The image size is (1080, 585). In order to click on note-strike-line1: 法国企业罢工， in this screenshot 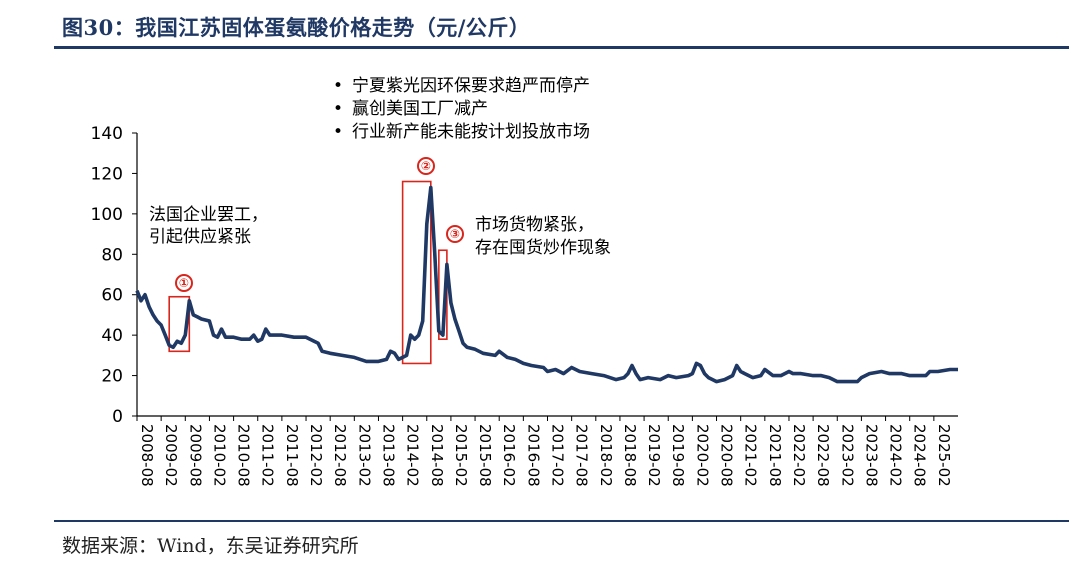, I will do `click(208, 215)`.